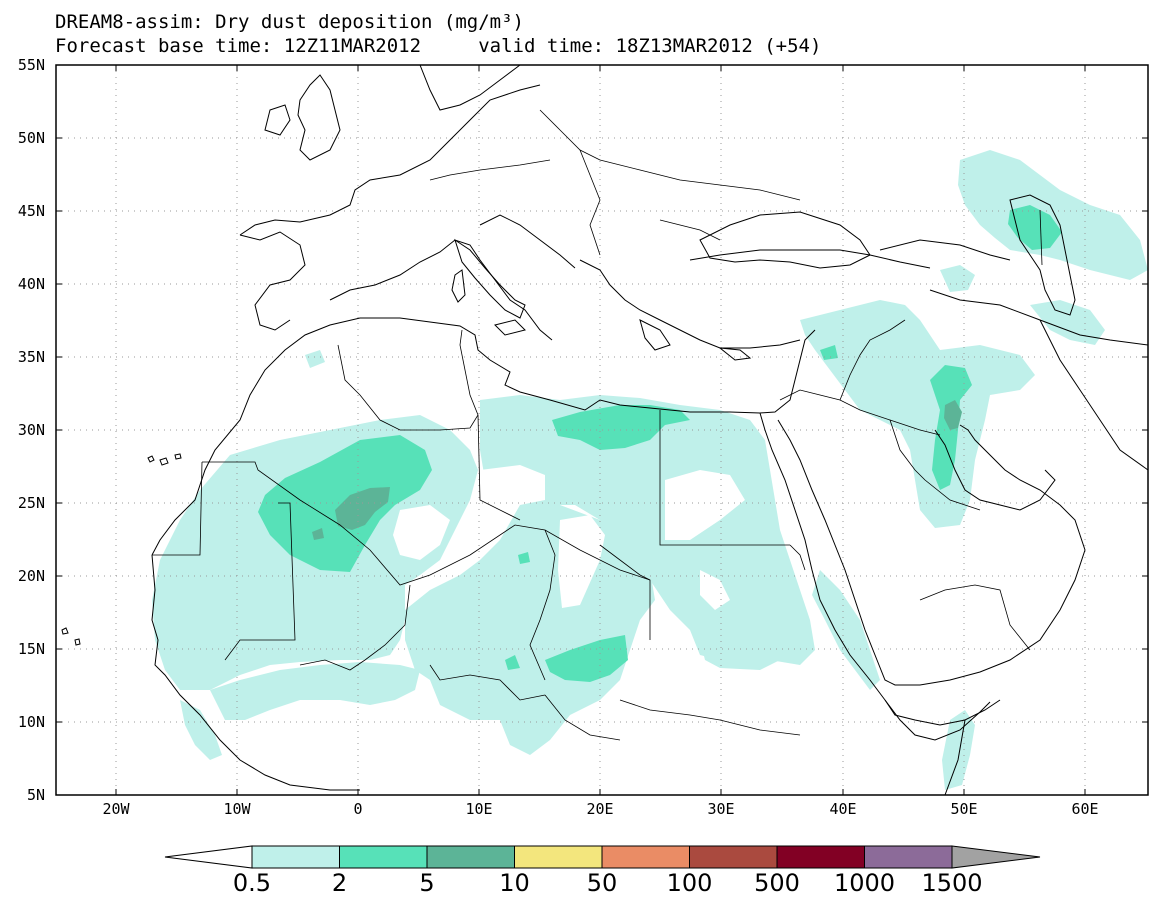 The height and width of the screenshot is (907, 1165). What do you see at coordinates (31, 138) in the screenshot?
I see `lat-tick-label: 50N` at bounding box center [31, 138].